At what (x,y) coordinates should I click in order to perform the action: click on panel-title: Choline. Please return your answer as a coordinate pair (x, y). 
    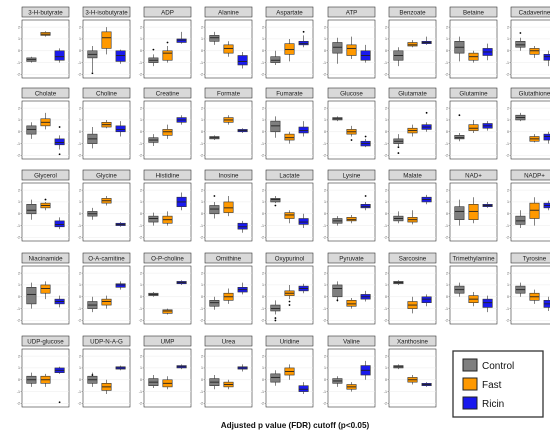
    Looking at the image, I should click on (107, 93).